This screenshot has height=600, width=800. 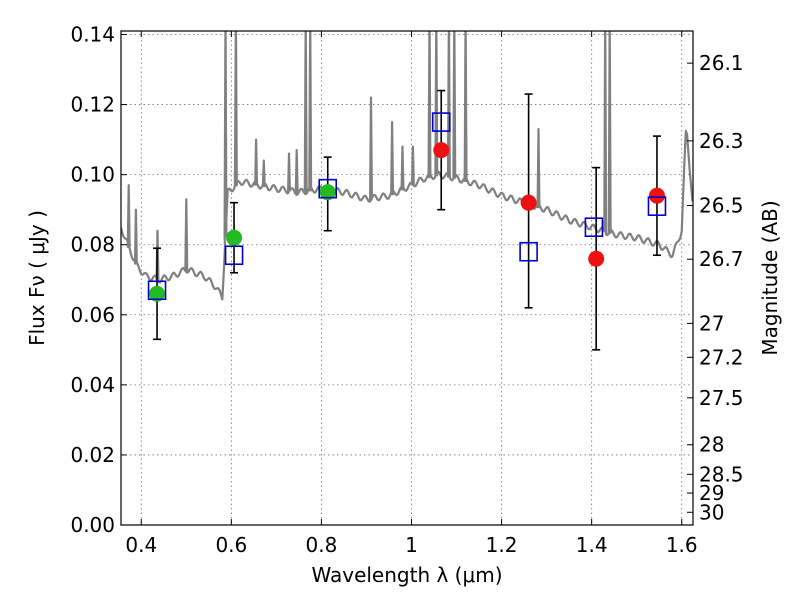 What do you see at coordinates (141, 545) in the screenshot?
I see `x-tick-label: 0.4` at bounding box center [141, 545].